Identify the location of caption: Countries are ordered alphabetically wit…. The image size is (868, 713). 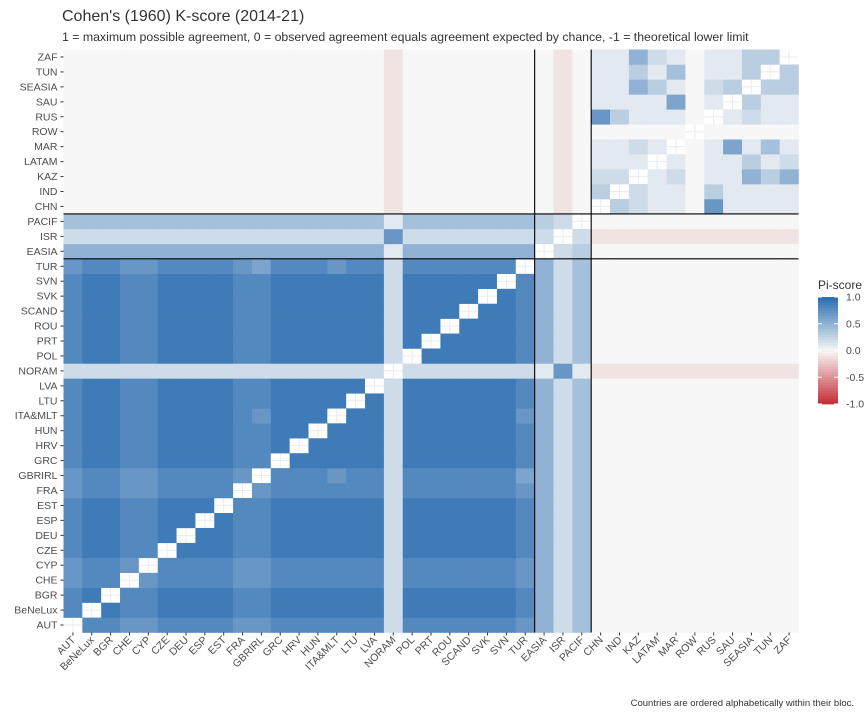
(742, 703).